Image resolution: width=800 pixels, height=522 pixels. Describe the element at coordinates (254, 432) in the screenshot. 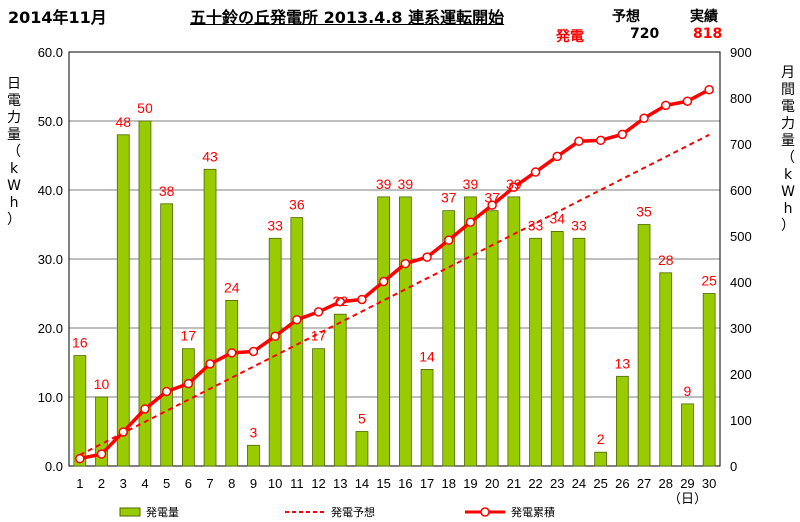

I see `bar-data-label: 3` at that location.